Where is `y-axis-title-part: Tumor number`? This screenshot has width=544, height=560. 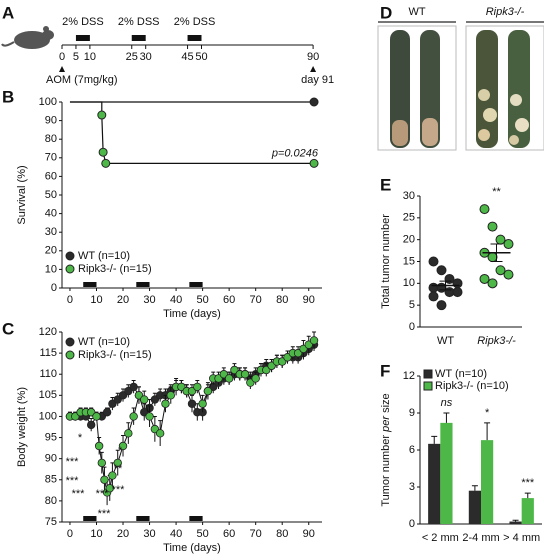
y-axis-title-part: Tumor number is located at coordinates (386, 469).